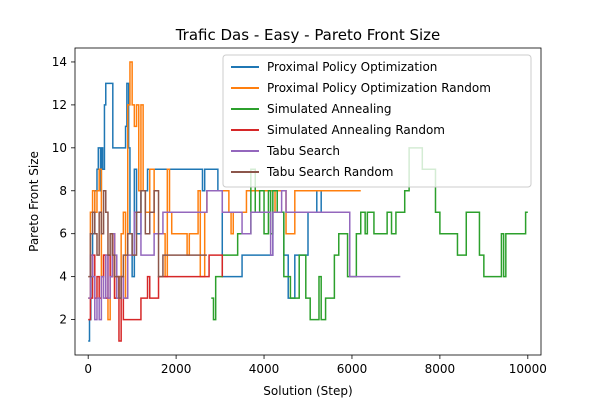  What do you see at coordinates (379, 88) in the screenshot?
I see `legend-label-2: Proximal Policy Optimization Random` at bounding box center [379, 88].